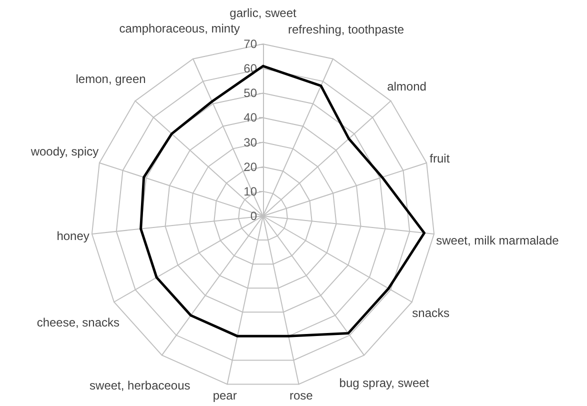 This screenshot has height=406, width=587. Describe the element at coordinates (251, 44) in the screenshot. I see `y-tick-label: 70` at that location.